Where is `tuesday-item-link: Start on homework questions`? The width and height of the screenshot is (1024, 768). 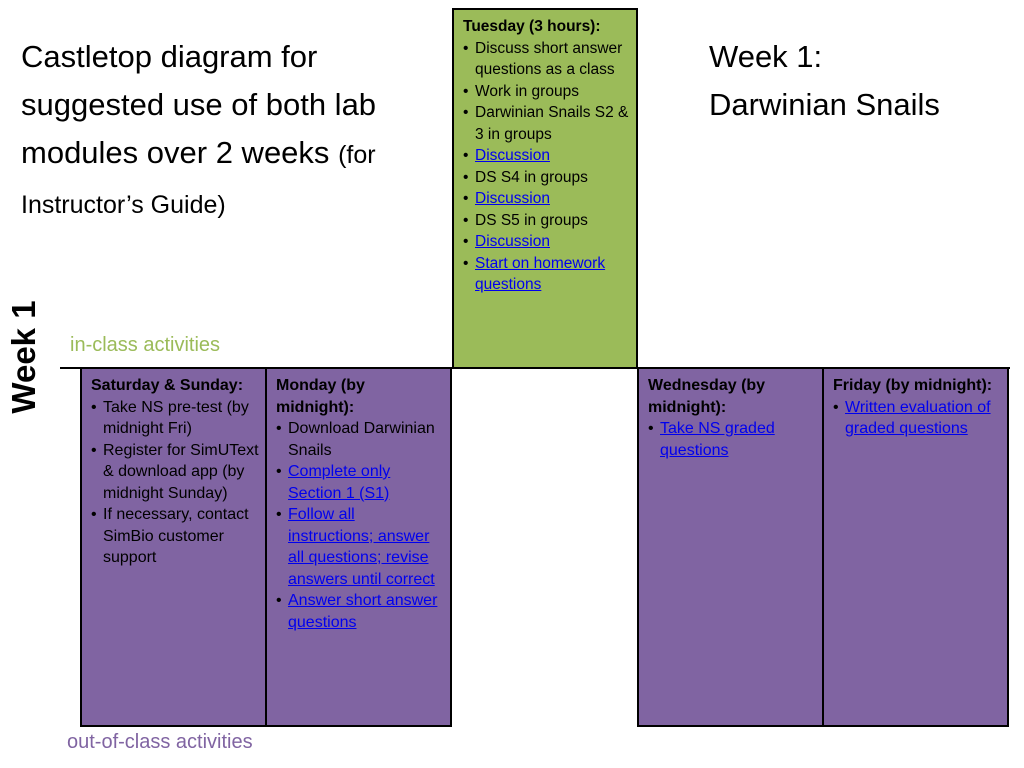 tuesday-item-link: Start on homework questions is located at coordinates (540, 274).